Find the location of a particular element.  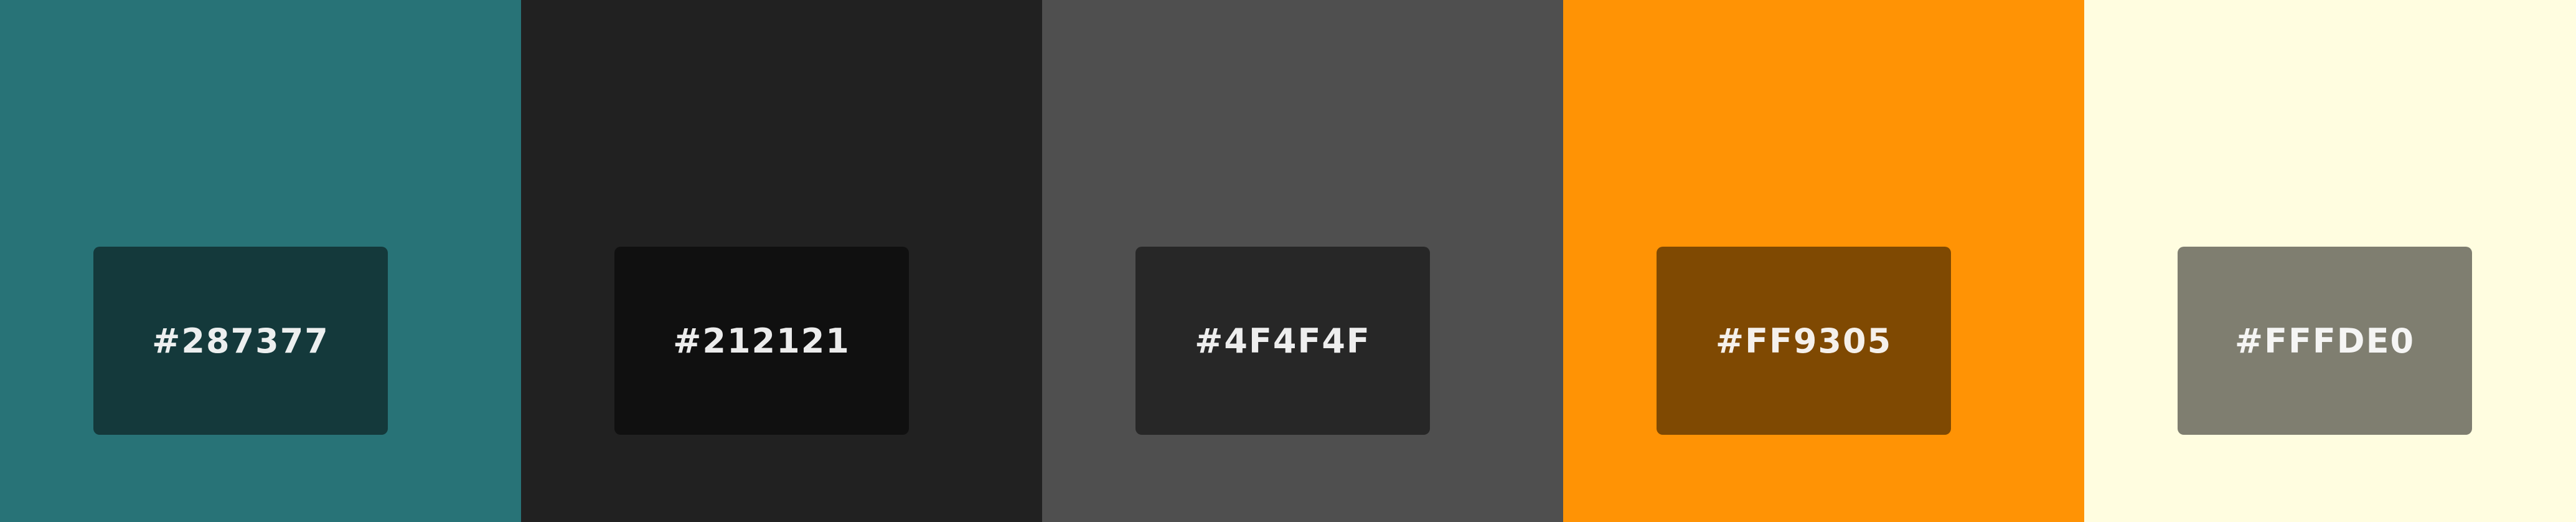

hex-code-label: #FF9305 is located at coordinates (1804, 341).